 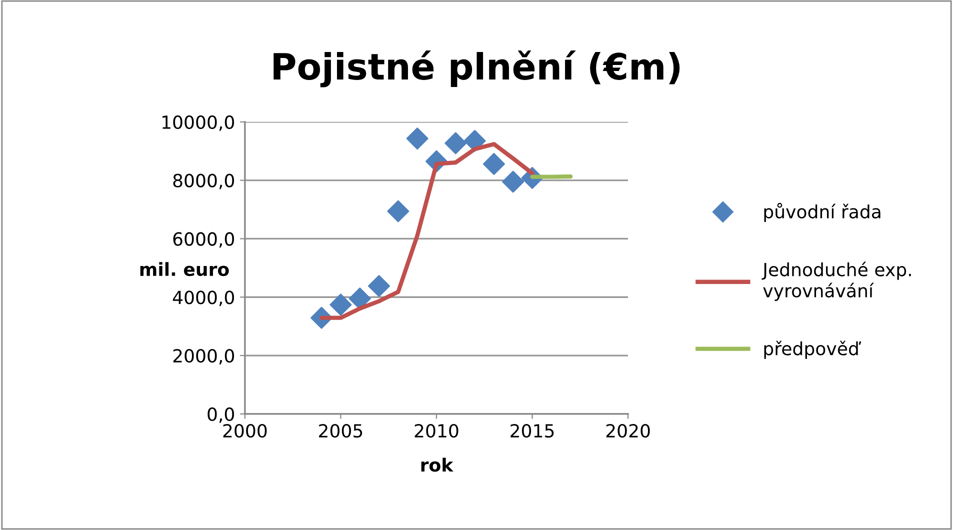 What do you see at coordinates (822, 212) in the screenshot?
I see `legend-label: původní řada` at bounding box center [822, 212].